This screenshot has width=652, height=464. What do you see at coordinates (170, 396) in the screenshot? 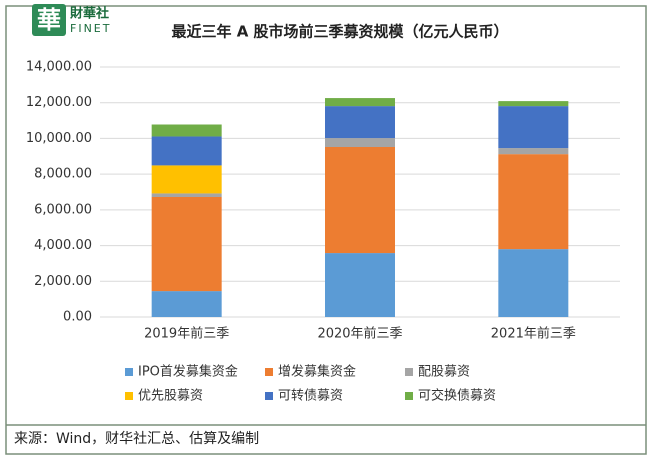
I see `legend-label: 优先股募资` at bounding box center [170, 396].